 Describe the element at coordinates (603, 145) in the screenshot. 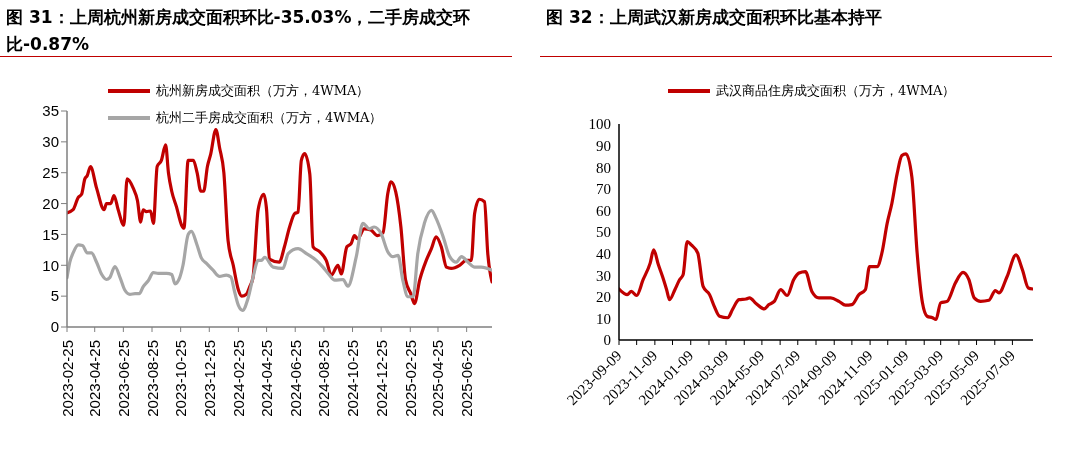

I see `y-tick-label: 90` at that location.